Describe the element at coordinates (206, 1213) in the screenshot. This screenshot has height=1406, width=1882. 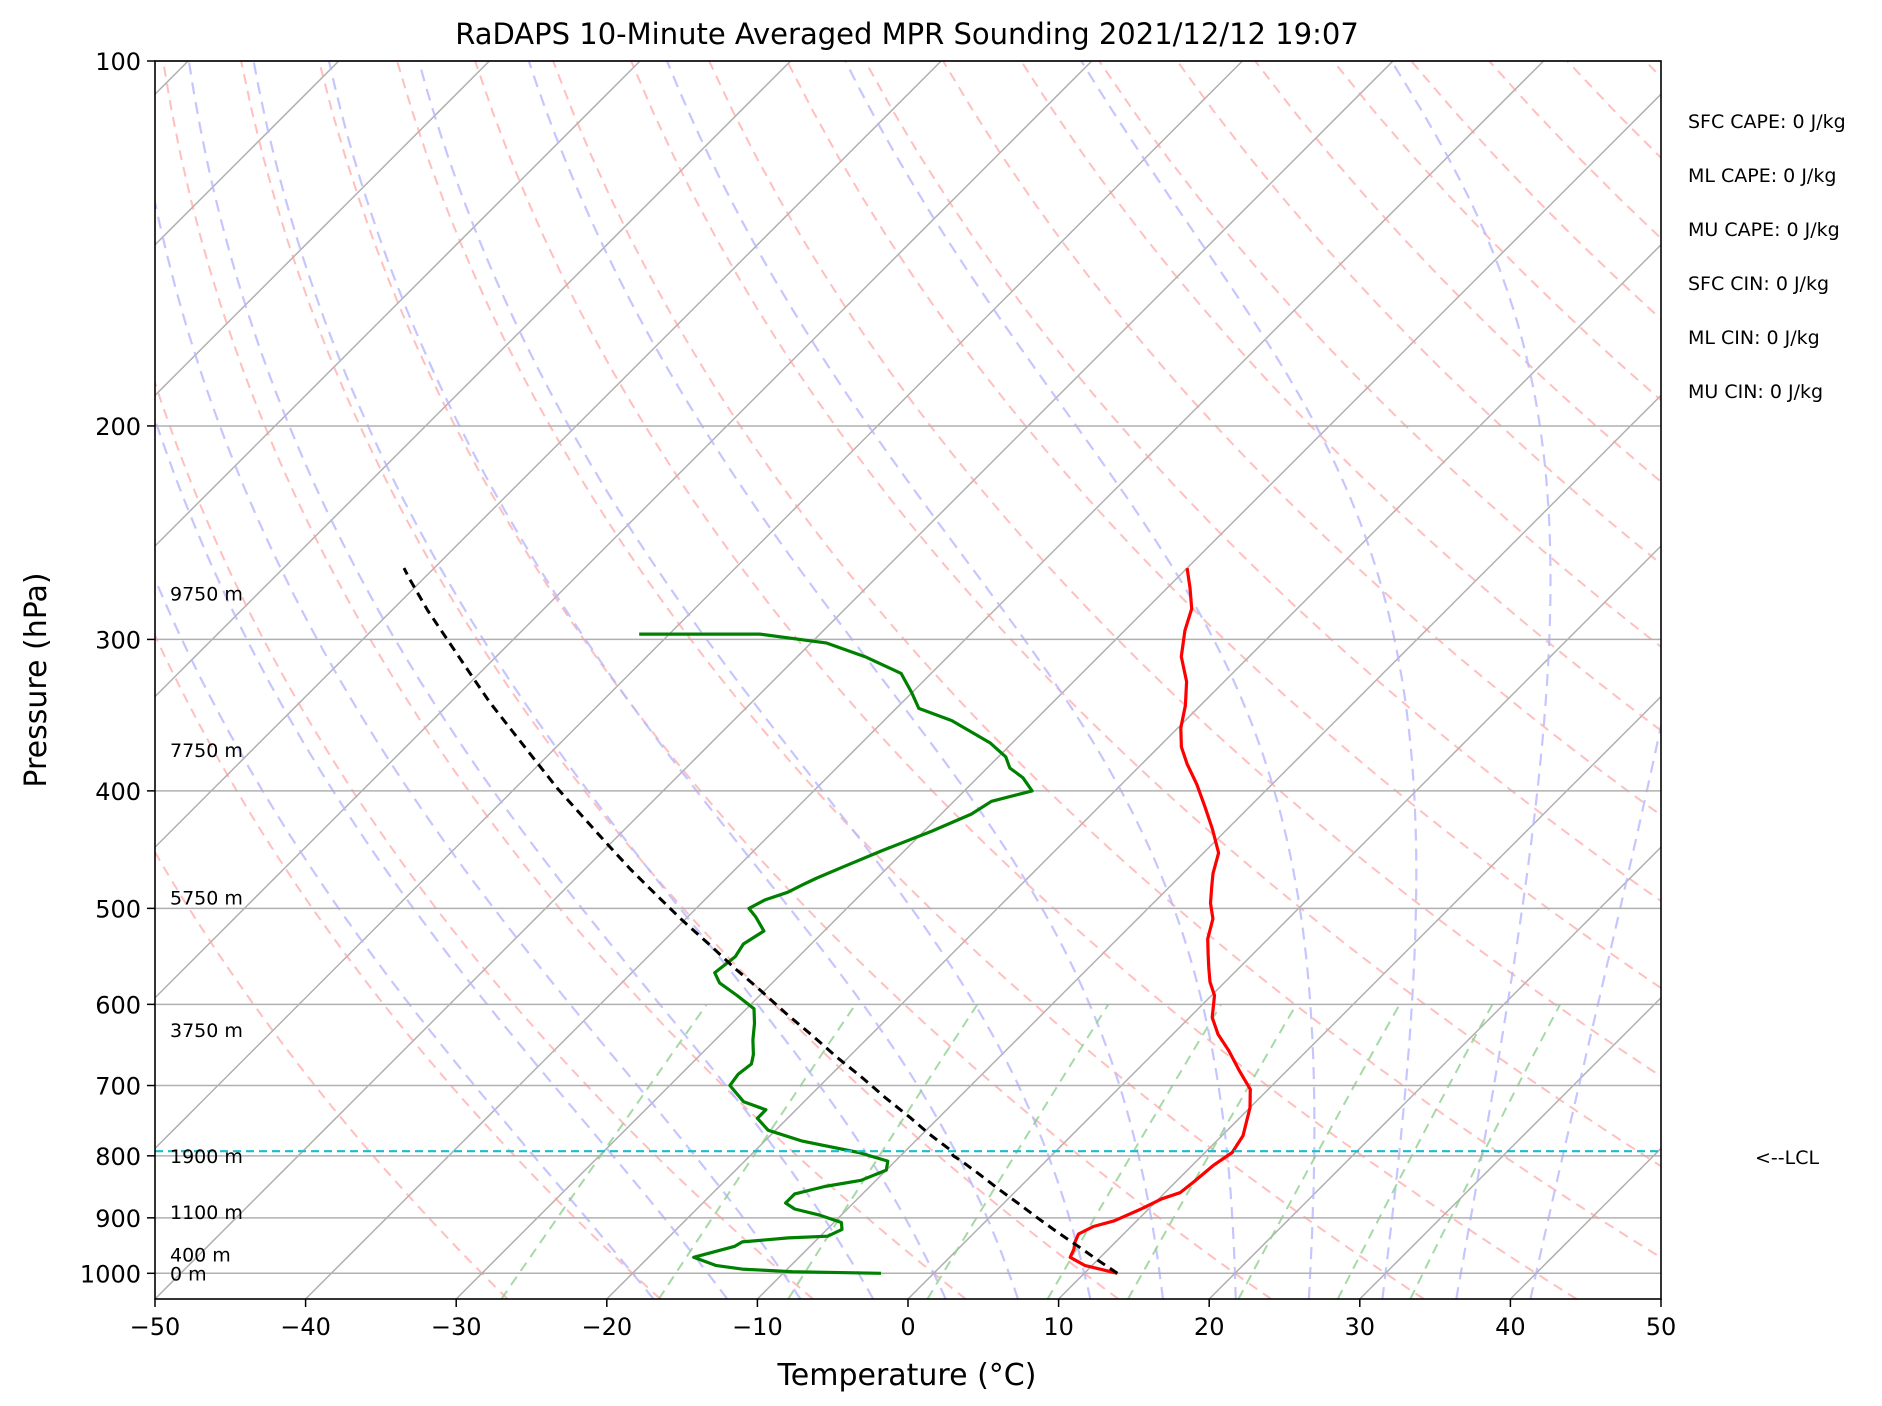
I see `height-label: 1100 m` at that location.